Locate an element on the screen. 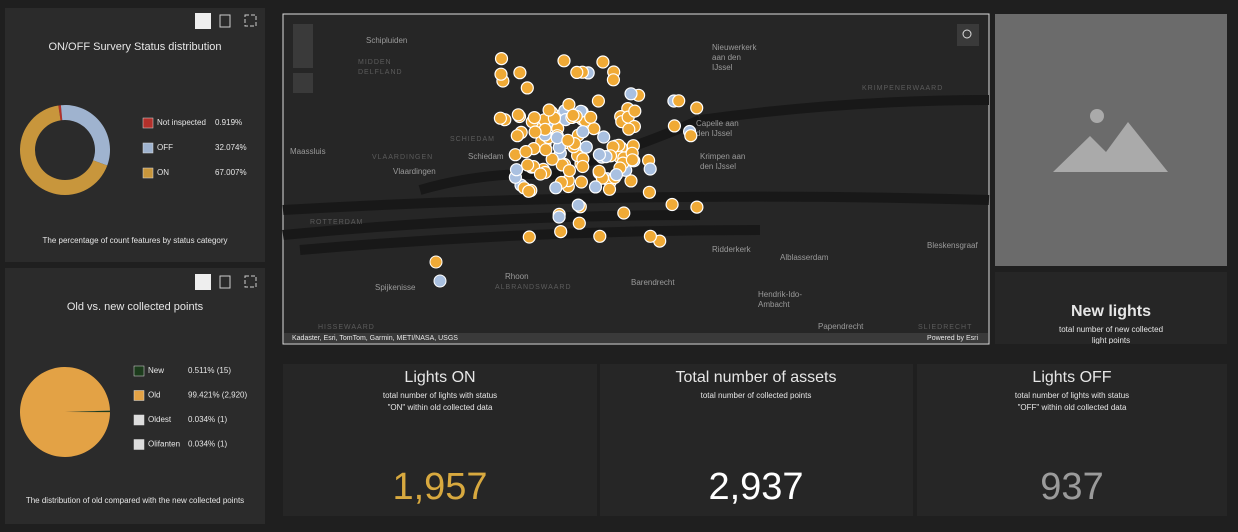 Image resolution: width=1238 pixels, height=532 pixels. slice is located at coordinates (64, 150).